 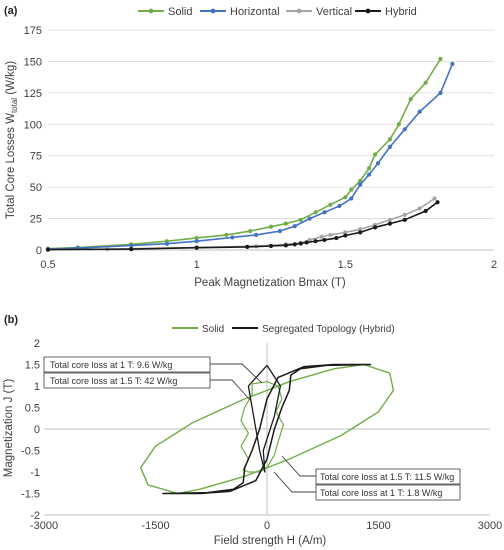 What do you see at coordinates (230, 390) in the screenshot?
I see `annotation-leader-solid-15t` at bounding box center [230, 390].